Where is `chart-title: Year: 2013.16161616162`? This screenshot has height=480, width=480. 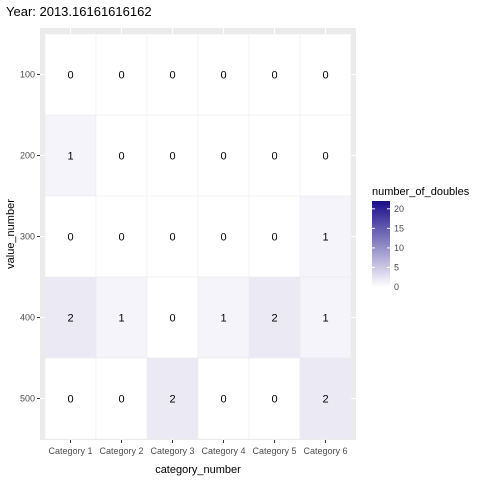 chart-title: Year: 2013.16161616162 is located at coordinates (79, 11).